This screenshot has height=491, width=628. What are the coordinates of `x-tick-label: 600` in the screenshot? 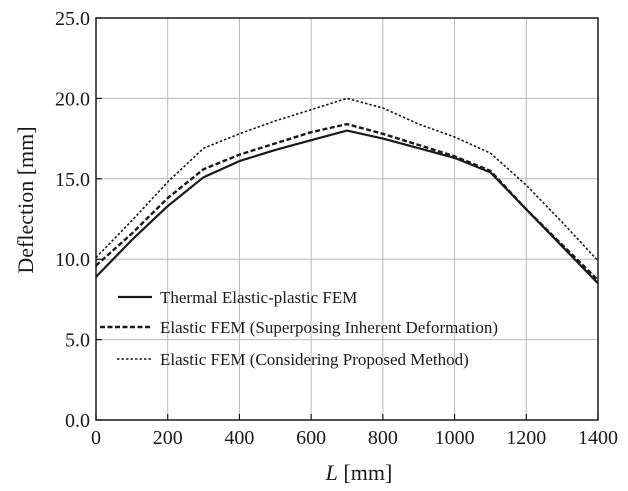 It's located at (311, 438).